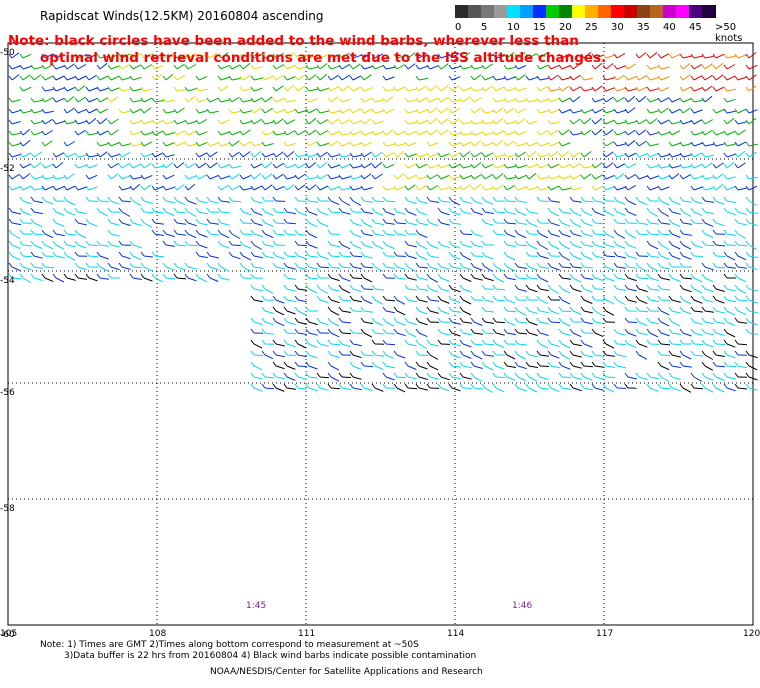 Image resolution: width=760 pixels, height=688 pixels. I want to click on time-label-2: 1:46, so click(522, 606).